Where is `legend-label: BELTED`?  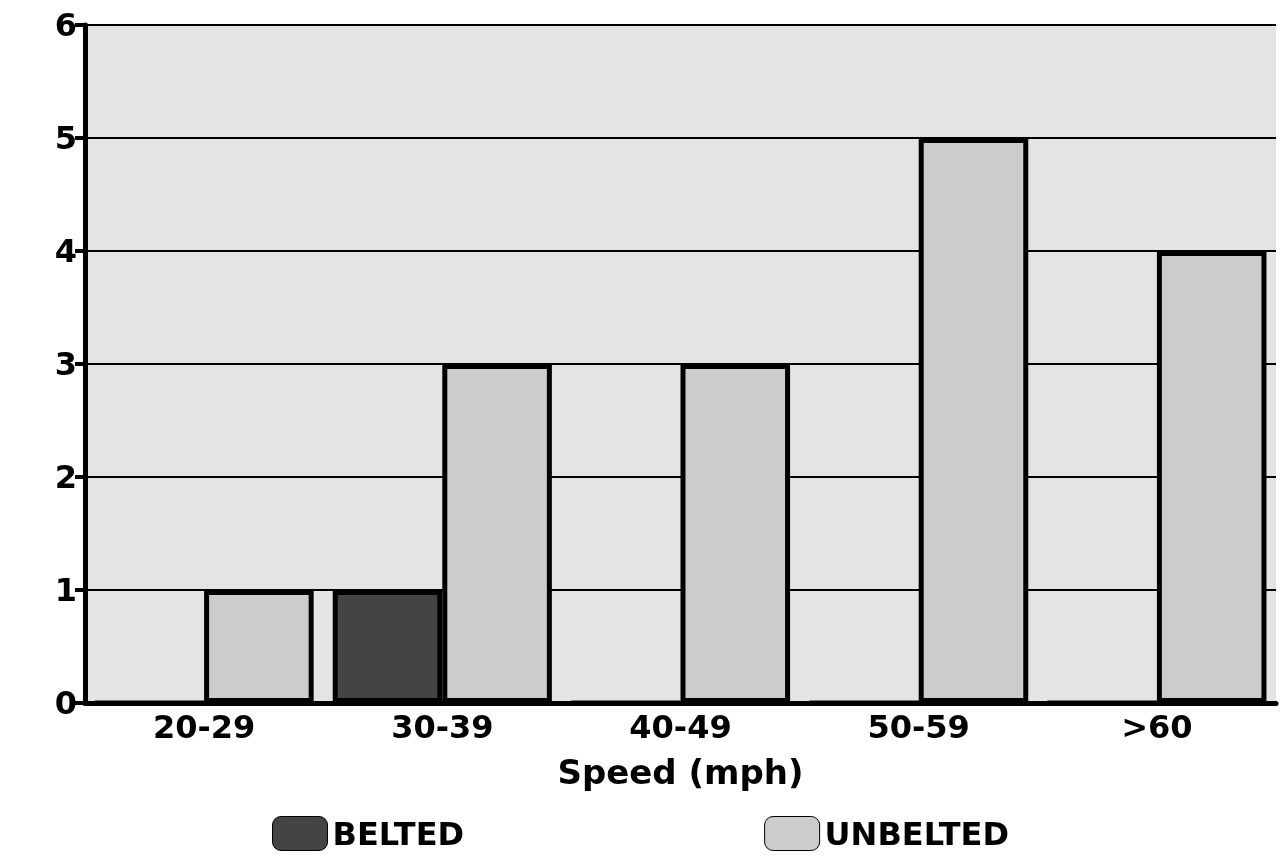 legend-label: BELTED is located at coordinates (398, 833).